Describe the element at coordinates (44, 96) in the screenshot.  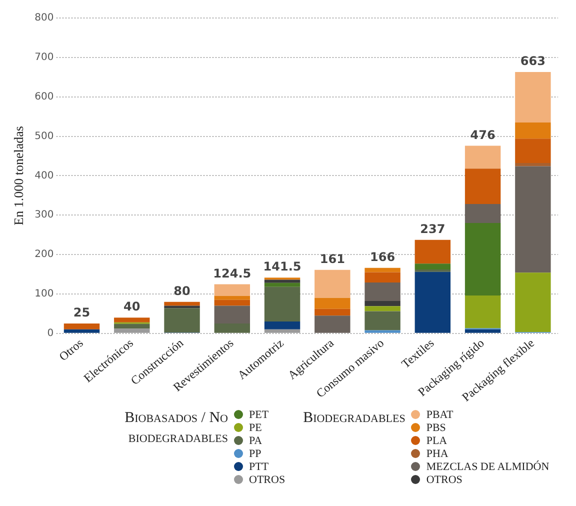
I see `y-tick-label: 600` at that location.